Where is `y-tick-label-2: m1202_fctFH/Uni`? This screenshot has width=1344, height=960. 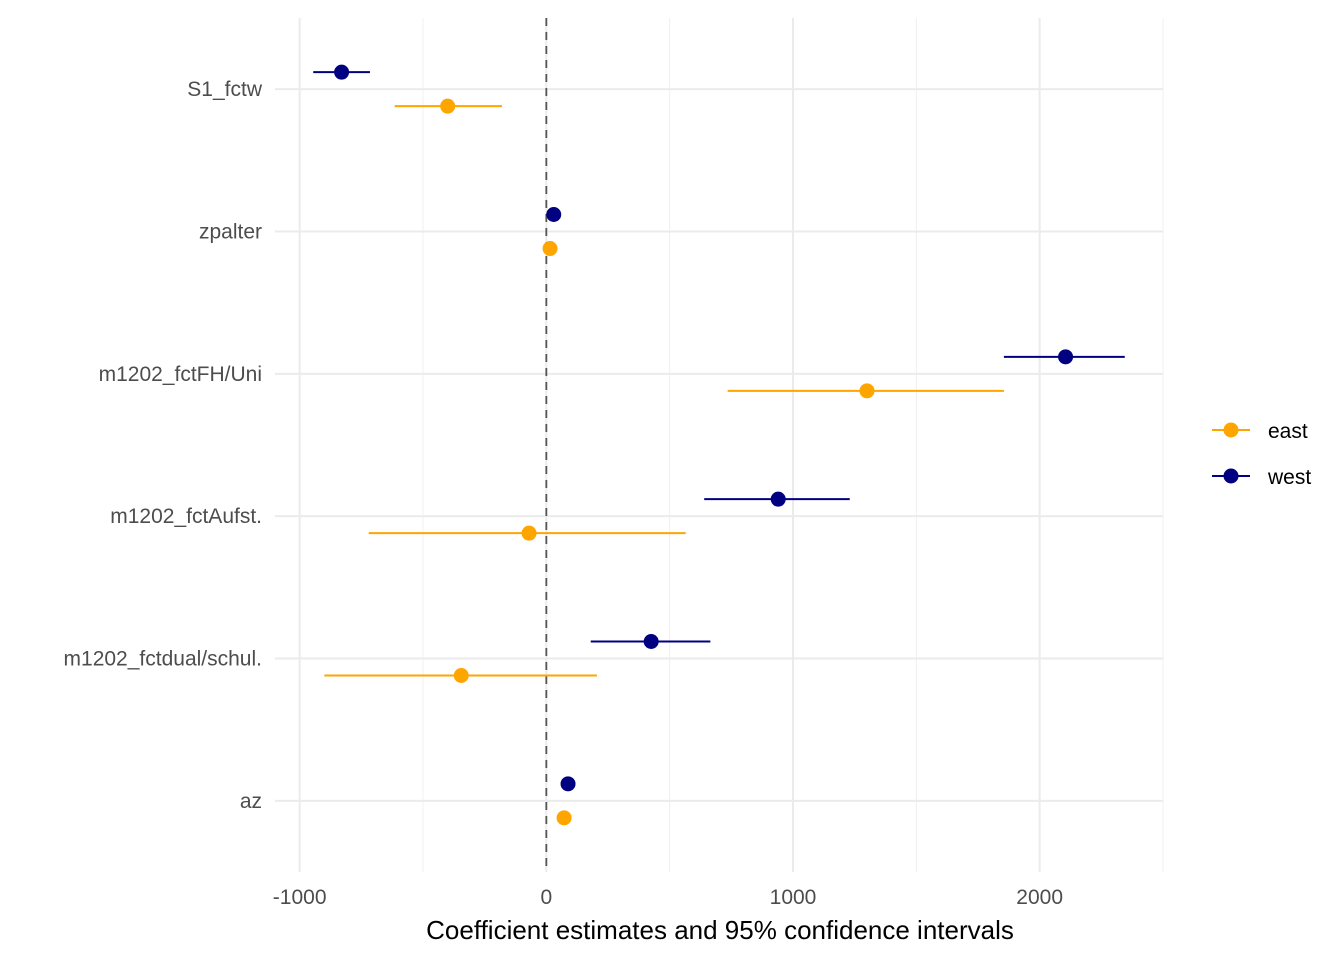
y-tick-label-2: m1202_fctFH/Uni is located at coordinates (180, 374).